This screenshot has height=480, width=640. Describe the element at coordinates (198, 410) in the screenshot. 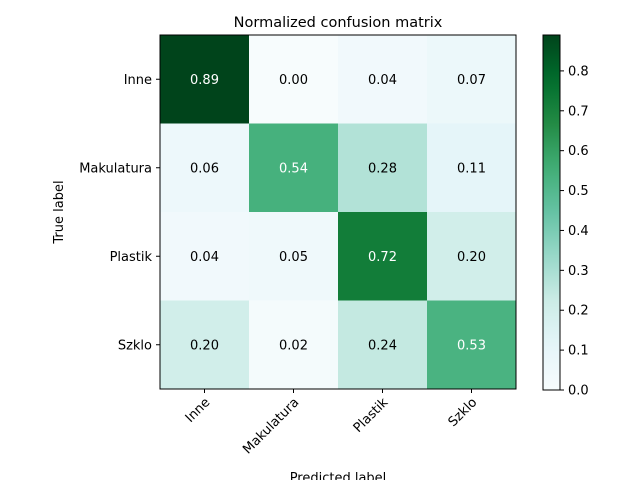

I see `x-tick-label: Inne` at that location.